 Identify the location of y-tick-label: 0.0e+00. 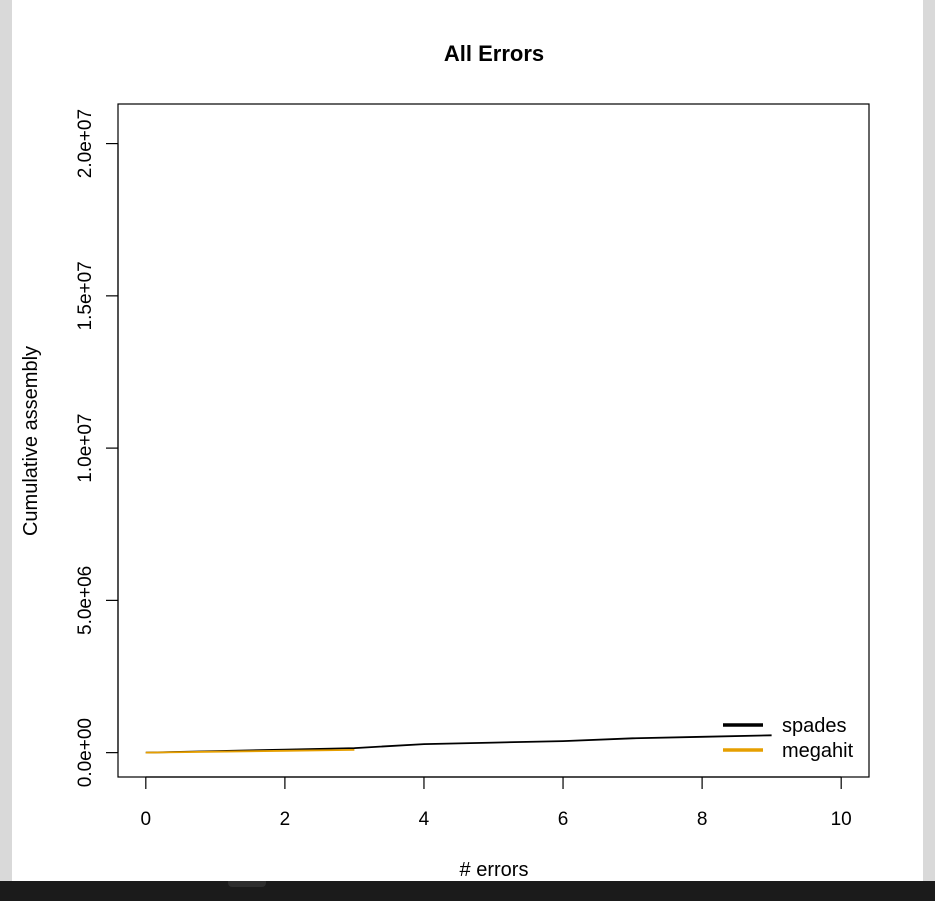
(85, 752).